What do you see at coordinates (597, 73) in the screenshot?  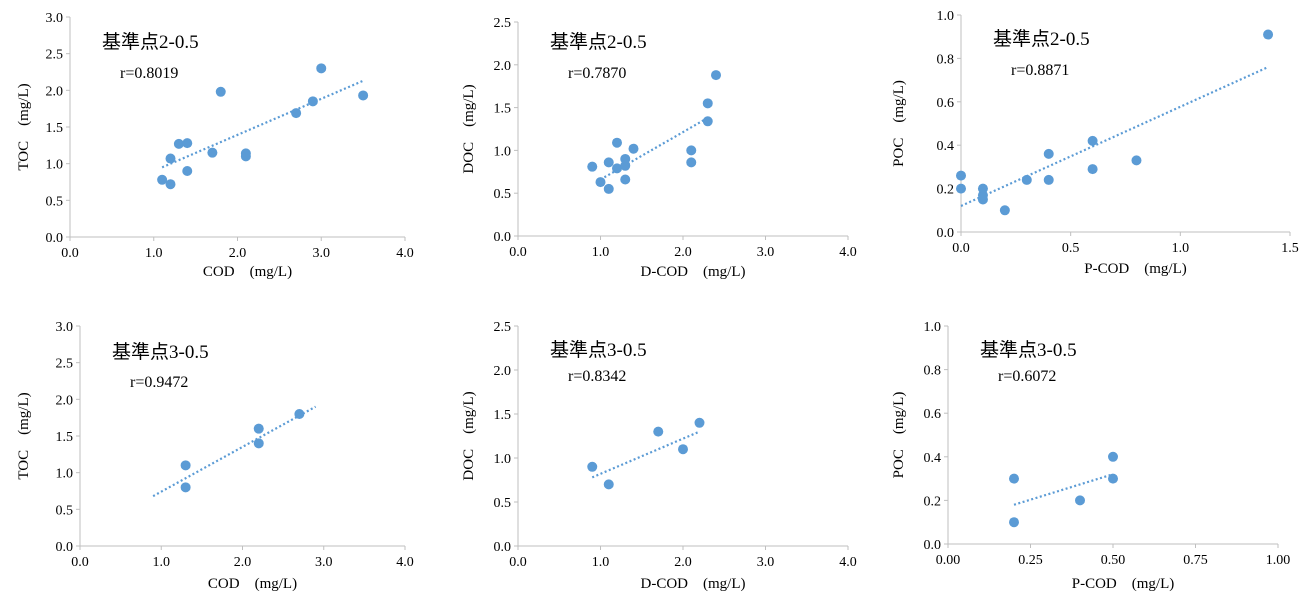 I see `correlation-annotation: r=0.7870` at bounding box center [597, 73].